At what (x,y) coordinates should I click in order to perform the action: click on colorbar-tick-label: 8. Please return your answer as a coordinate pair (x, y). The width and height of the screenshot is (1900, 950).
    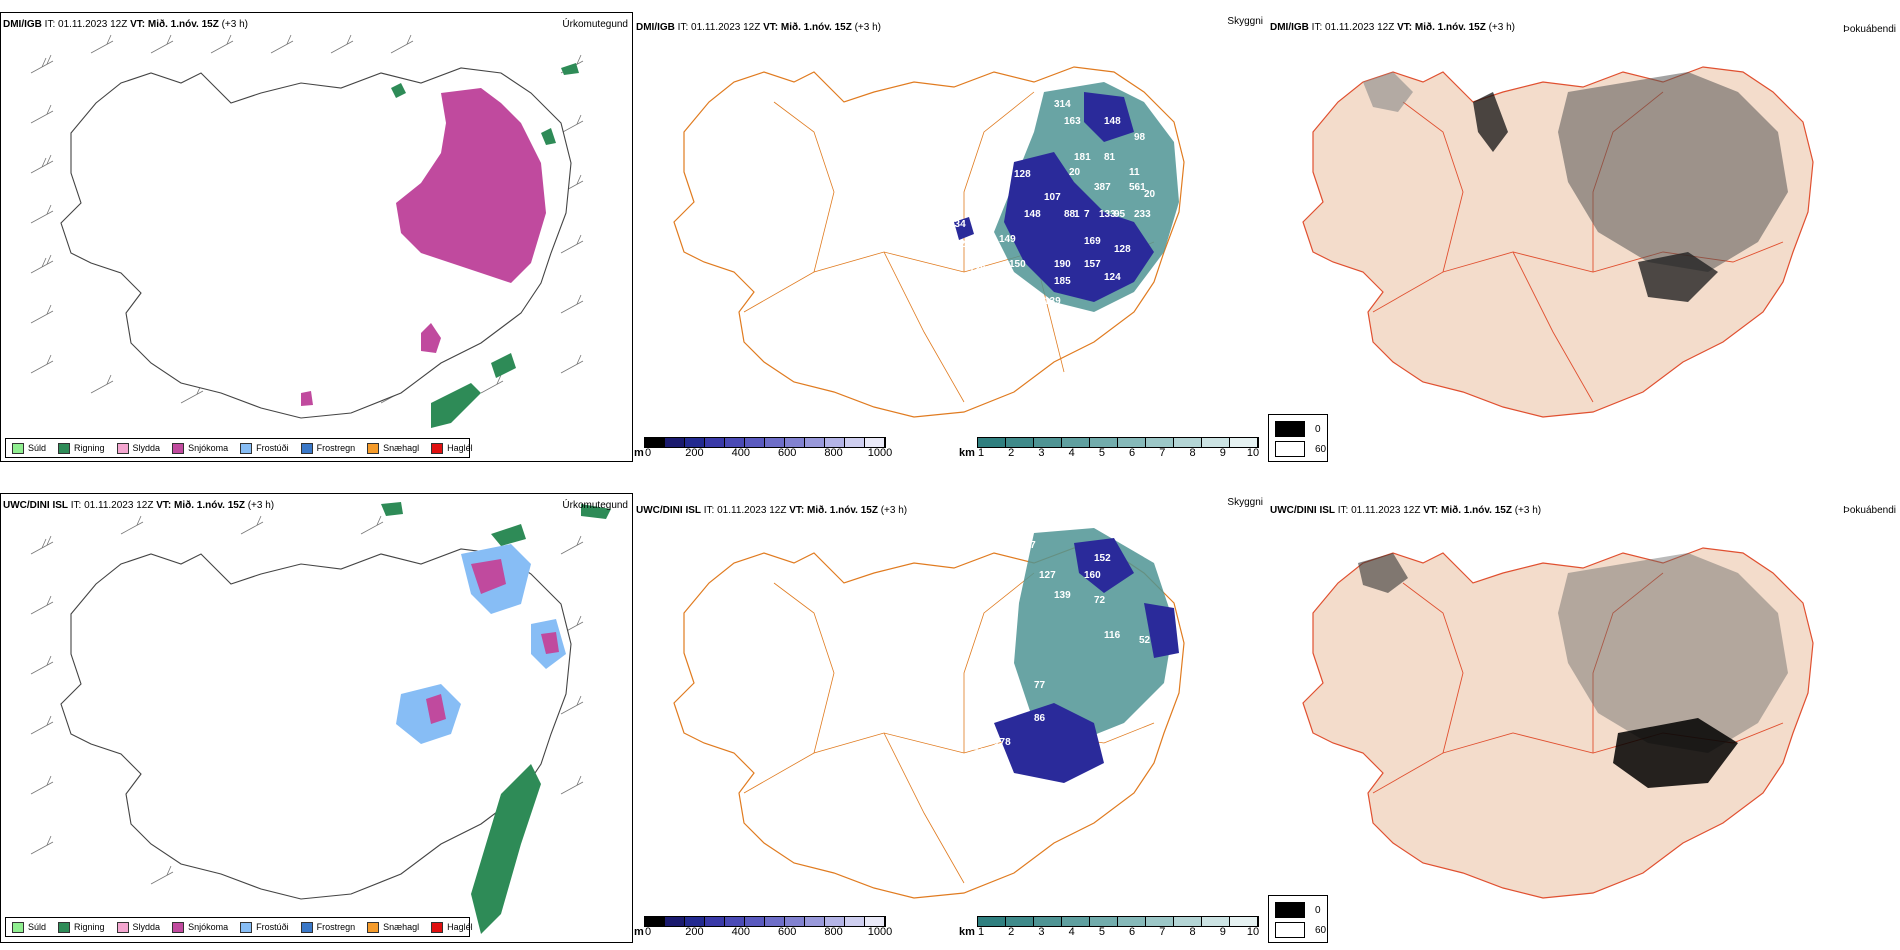
    Looking at the image, I should click on (1192, 453).